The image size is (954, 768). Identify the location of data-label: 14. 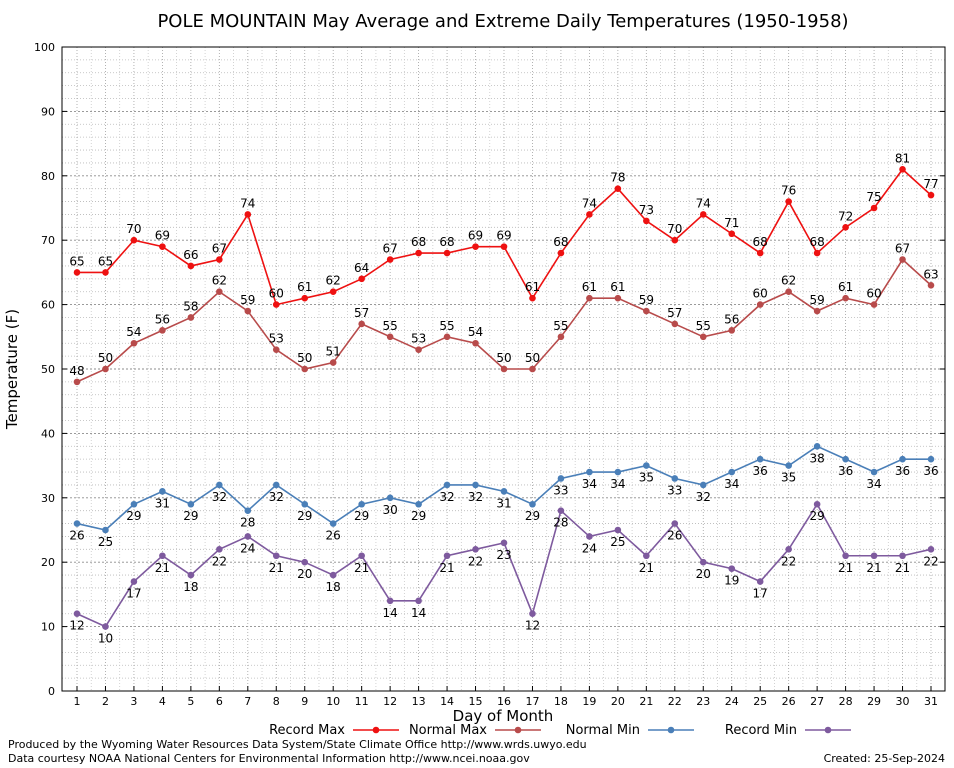
(418, 613).